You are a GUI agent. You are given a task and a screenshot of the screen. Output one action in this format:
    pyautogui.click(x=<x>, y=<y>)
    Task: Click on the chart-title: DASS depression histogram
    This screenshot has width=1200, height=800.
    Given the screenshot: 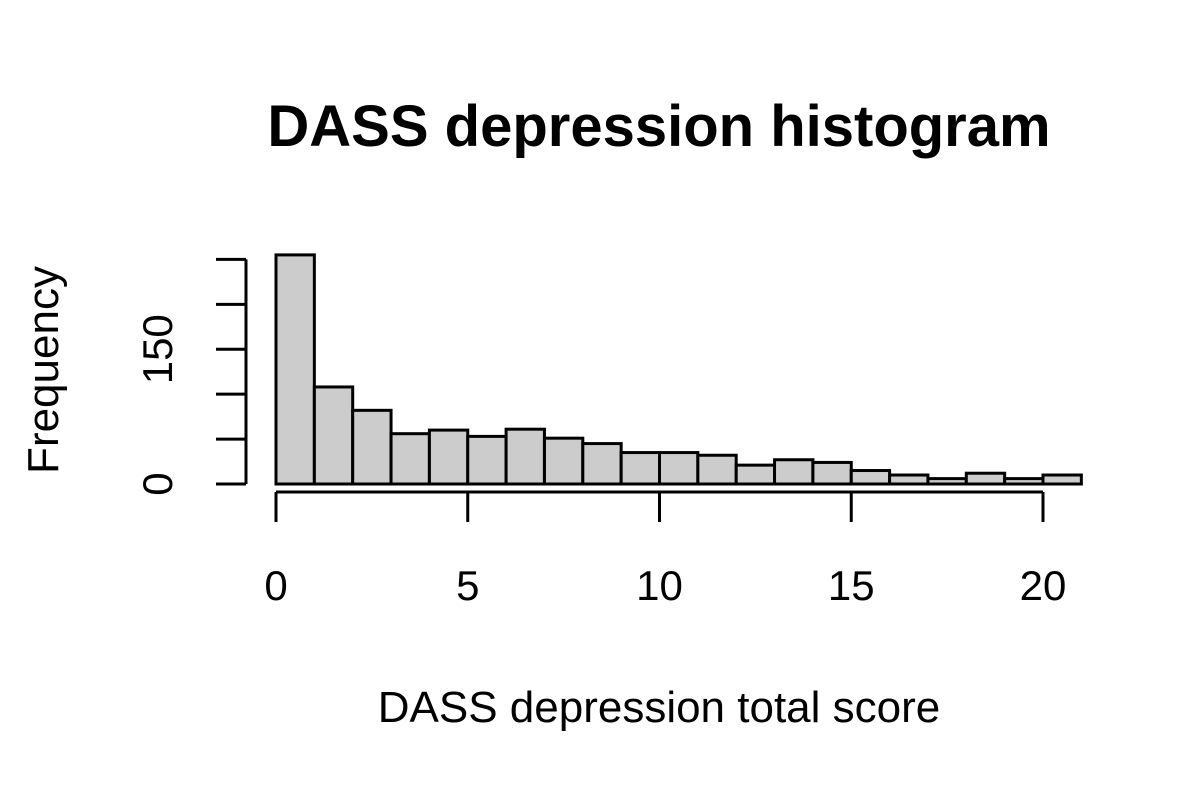 What is the action you would take?
    pyautogui.click(x=658, y=126)
    